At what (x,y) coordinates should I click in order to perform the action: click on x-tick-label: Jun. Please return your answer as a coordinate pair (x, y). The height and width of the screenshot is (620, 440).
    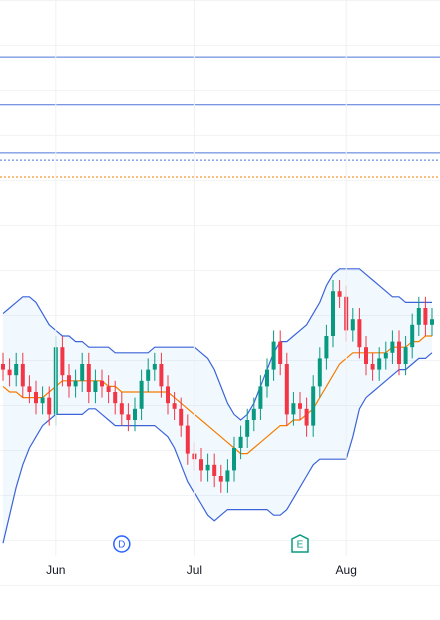
    Looking at the image, I should click on (55, 570).